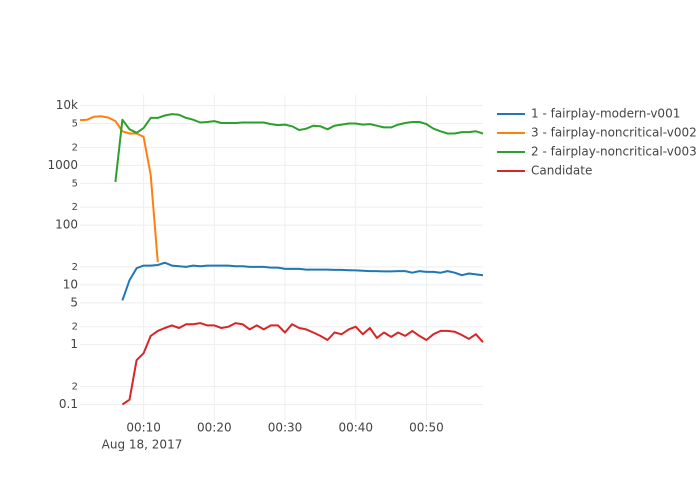 This screenshot has height=500, width=700. I want to click on x-tick-label: 00:40, so click(355, 428).